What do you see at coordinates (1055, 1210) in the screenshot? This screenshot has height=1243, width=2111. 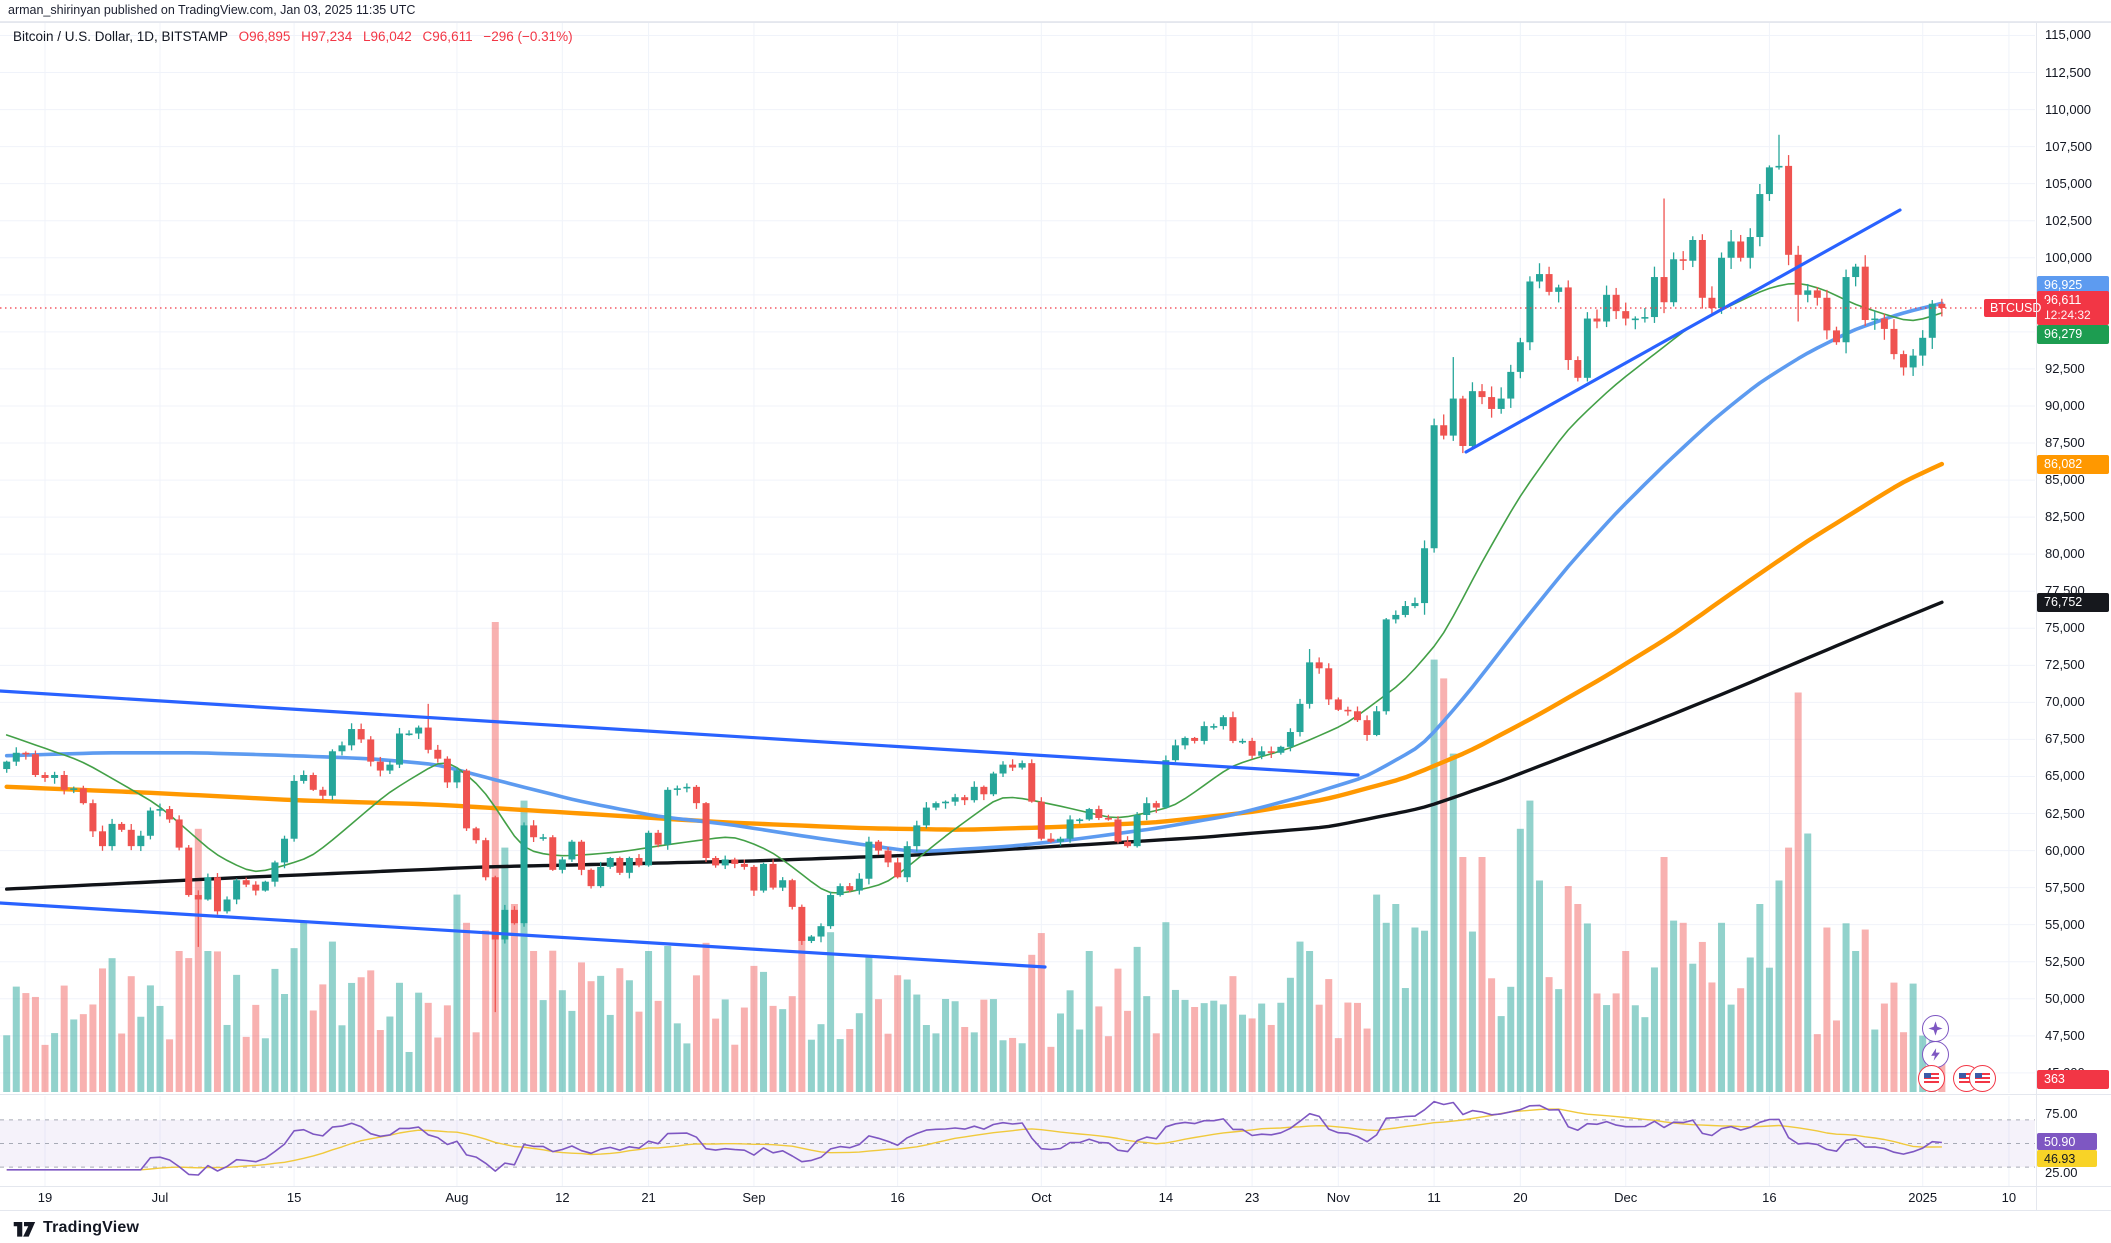 I see `time-axis-bottom-border` at bounding box center [1055, 1210].